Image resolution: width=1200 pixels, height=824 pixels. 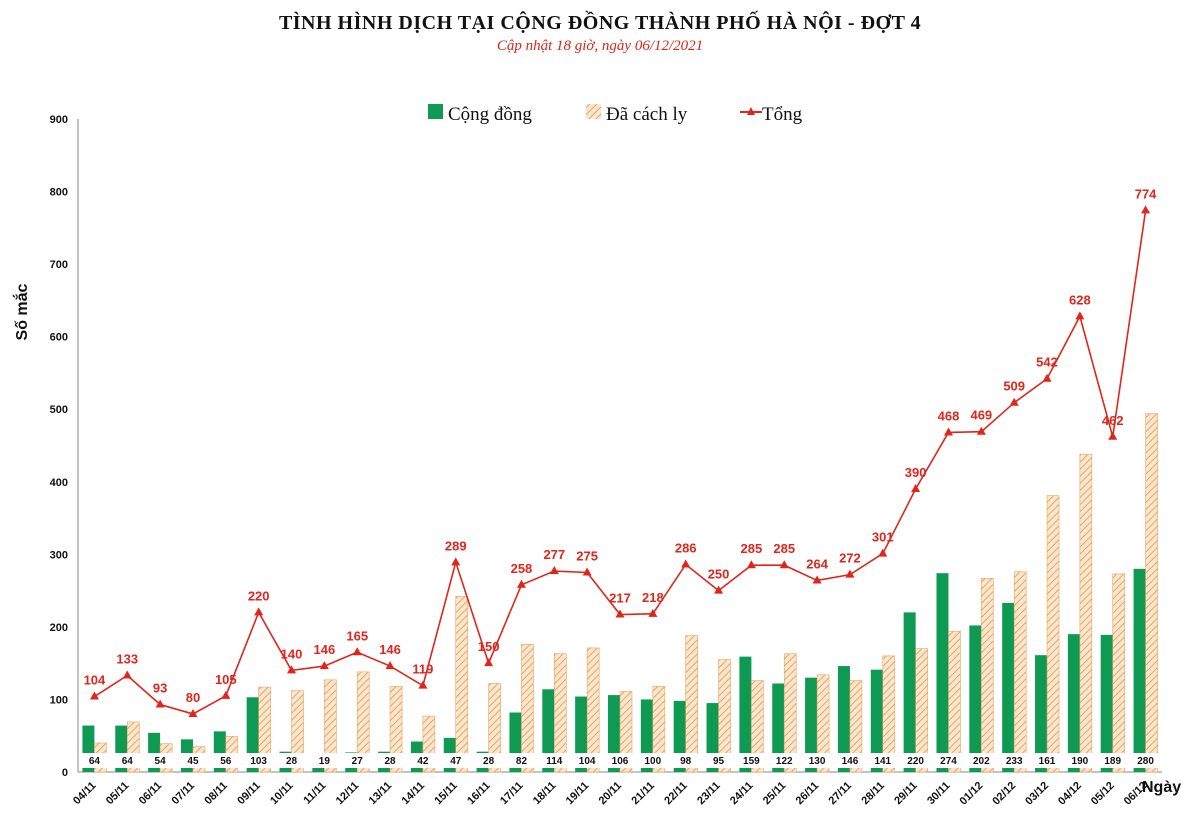 I want to click on total-value-label: 119, so click(x=422, y=669).